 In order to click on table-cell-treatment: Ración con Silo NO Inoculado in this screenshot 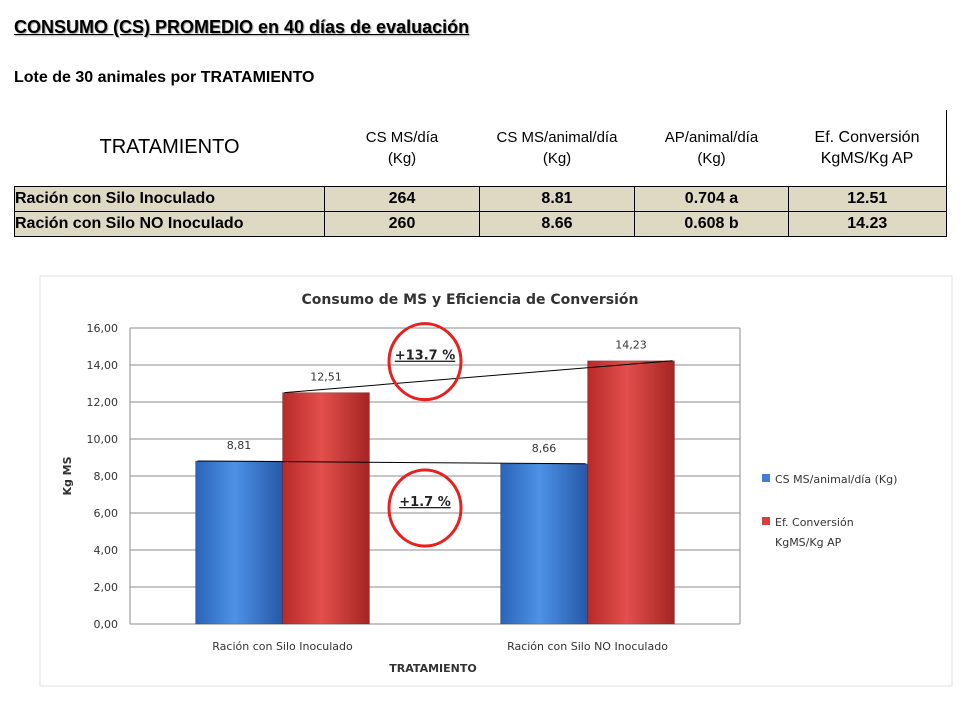, I will do `click(169, 223)`.